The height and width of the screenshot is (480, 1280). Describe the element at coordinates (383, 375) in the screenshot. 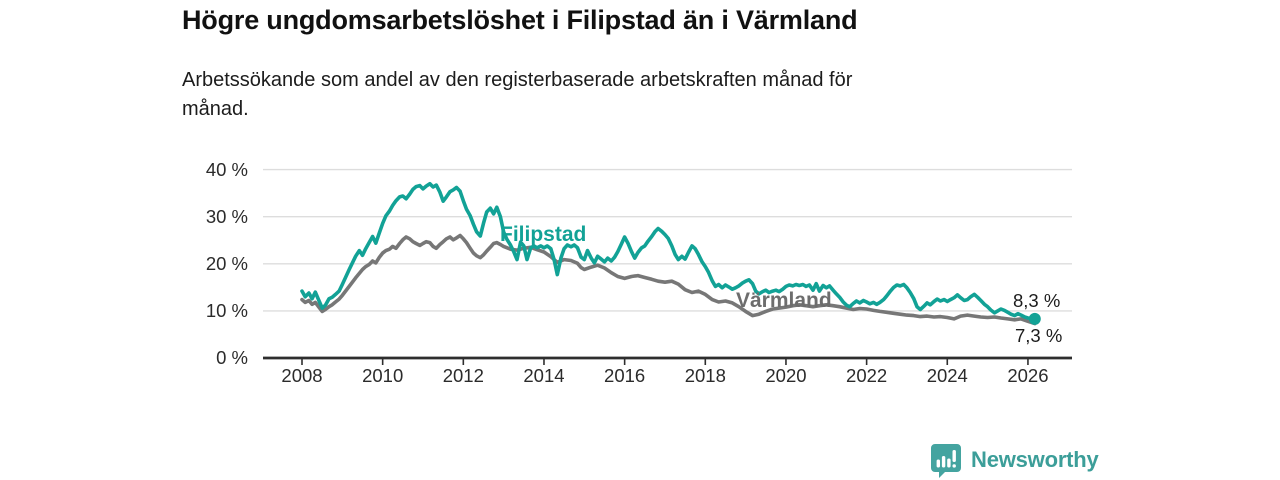

I see `x-axis-tick-label: 2010` at that location.